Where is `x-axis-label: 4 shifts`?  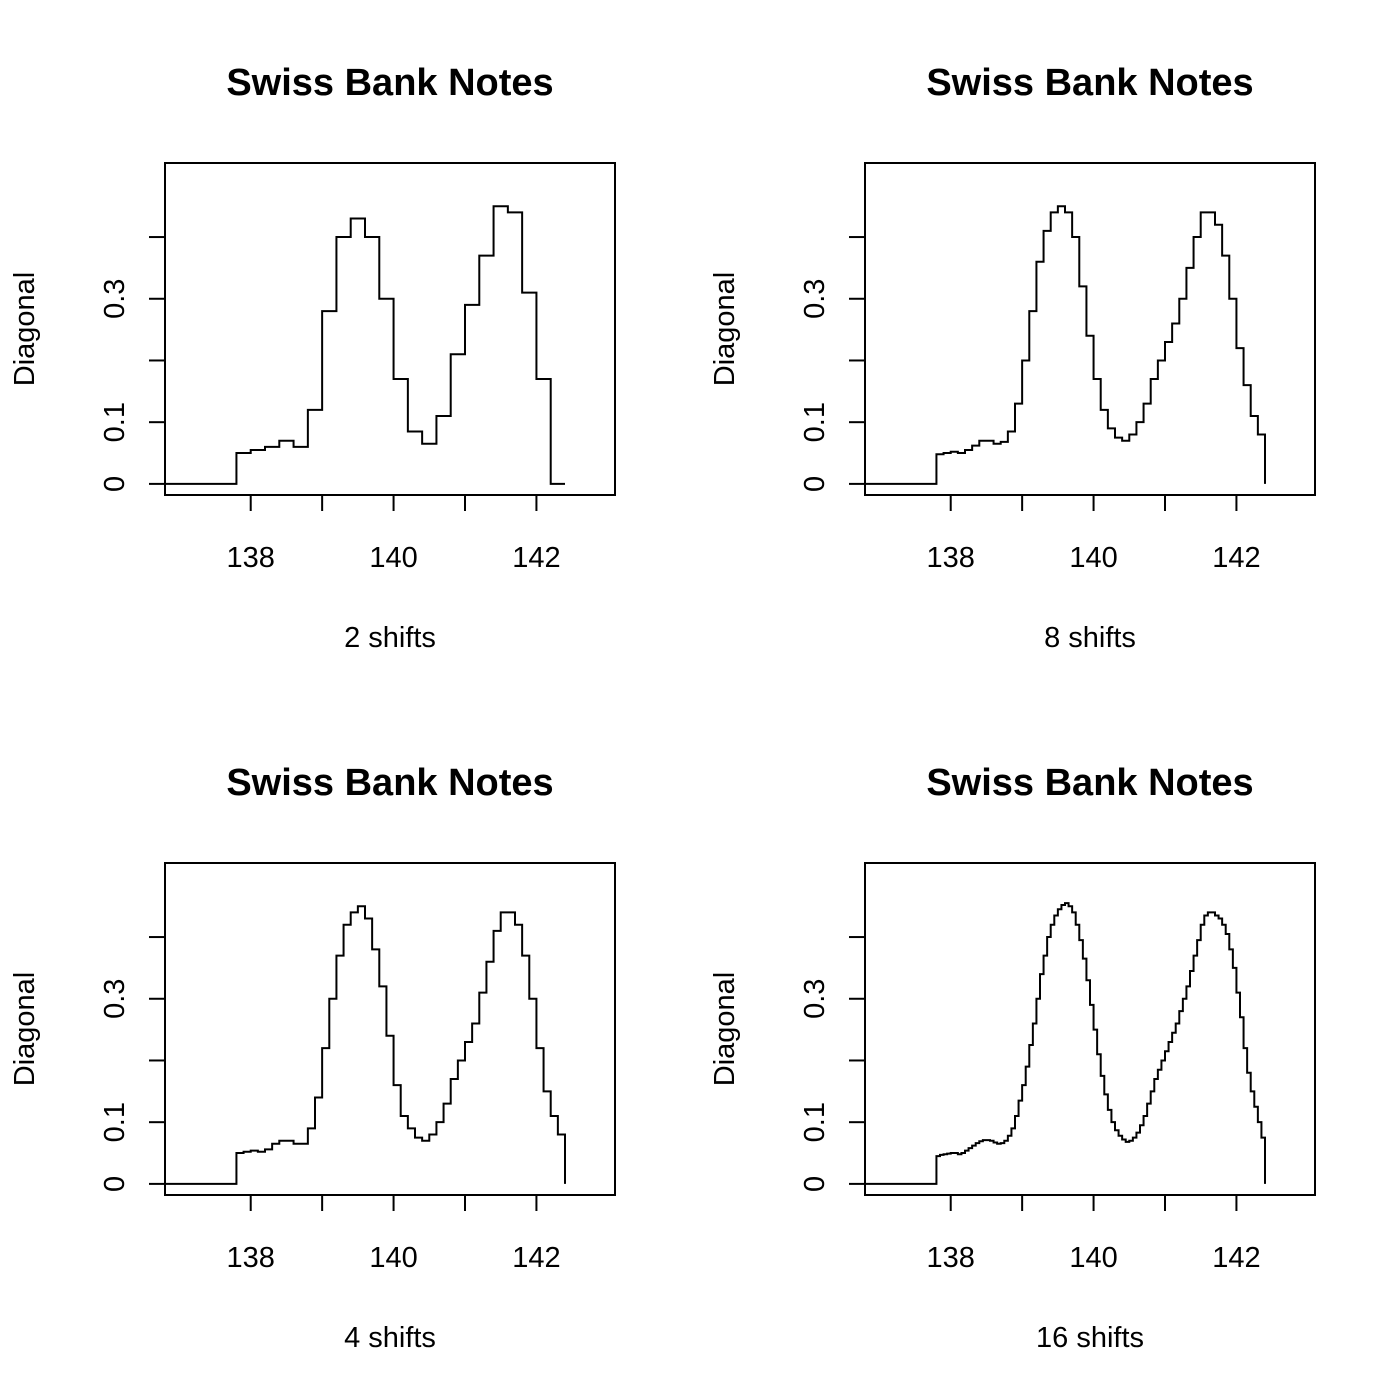
x-axis-label: 4 shifts is located at coordinates (390, 1338).